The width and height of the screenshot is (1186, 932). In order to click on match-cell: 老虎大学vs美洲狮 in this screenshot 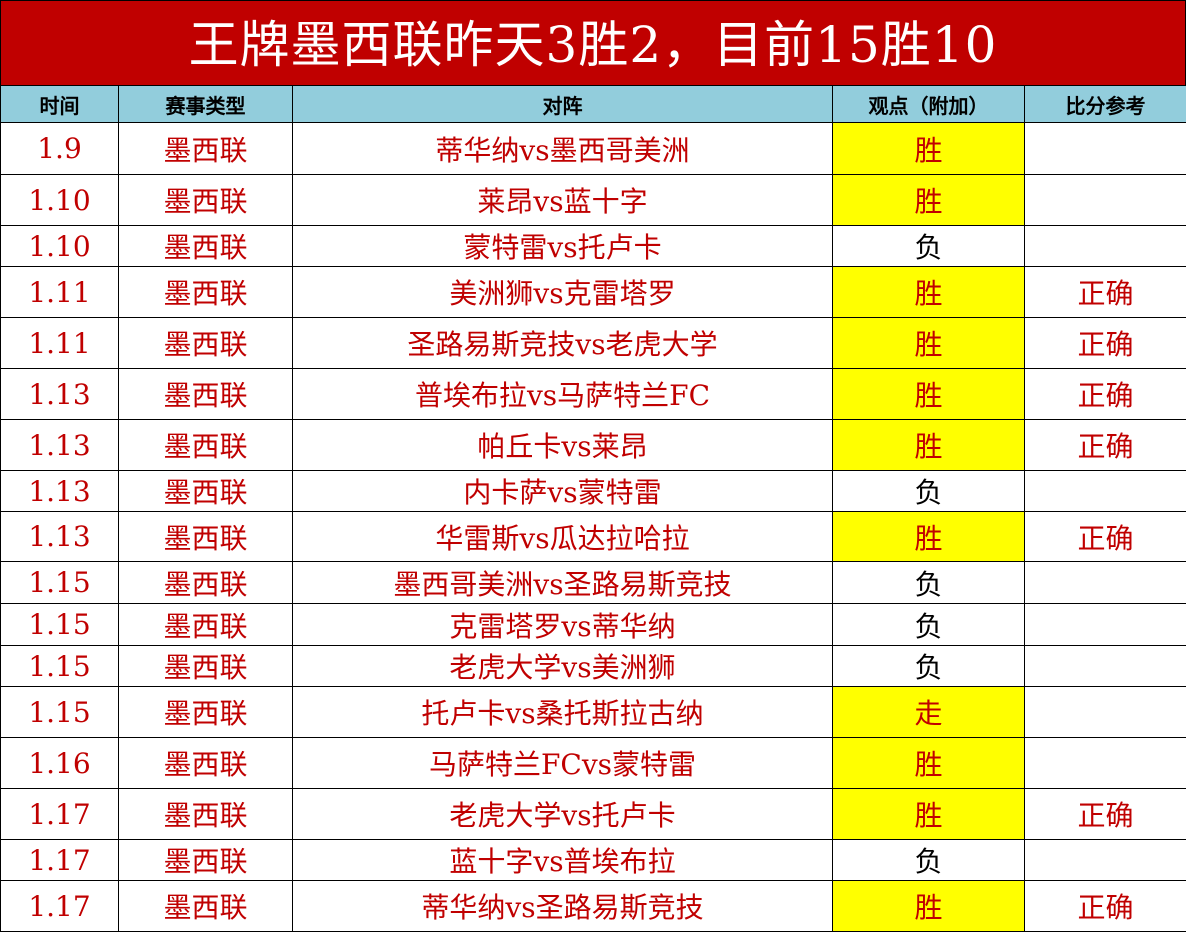, I will do `click(563, 666)`.